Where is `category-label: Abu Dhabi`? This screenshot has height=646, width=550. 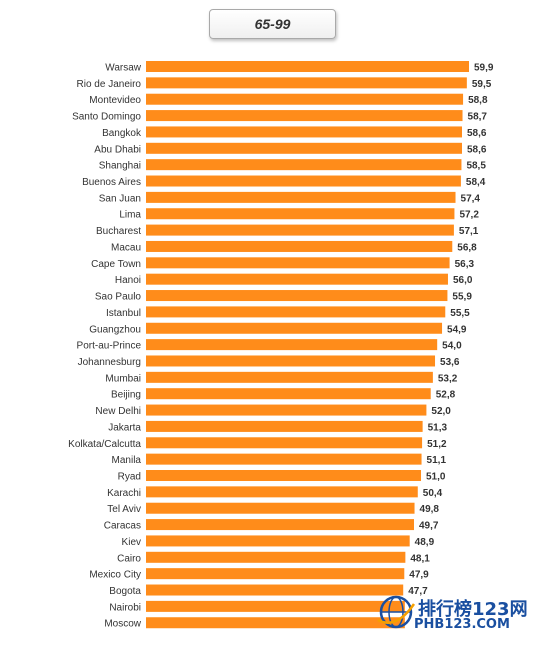
category-label: Abu Dhabi is located at coordinates (117, 149).